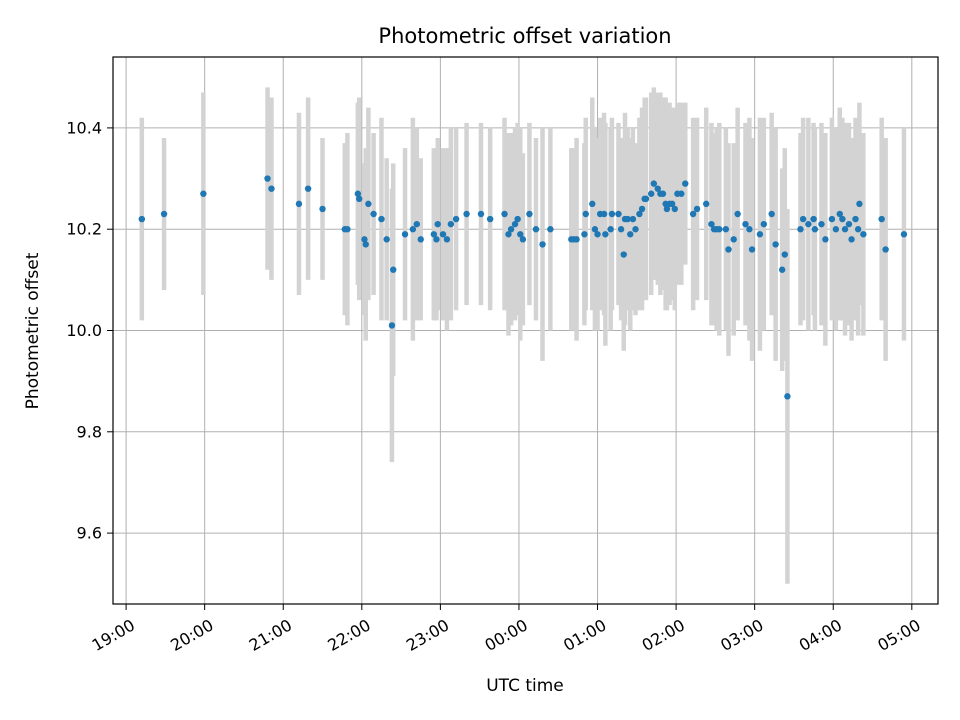 The image size is (960, 720). I want to click on x-tick-label: 21:00, so click(270, 635).